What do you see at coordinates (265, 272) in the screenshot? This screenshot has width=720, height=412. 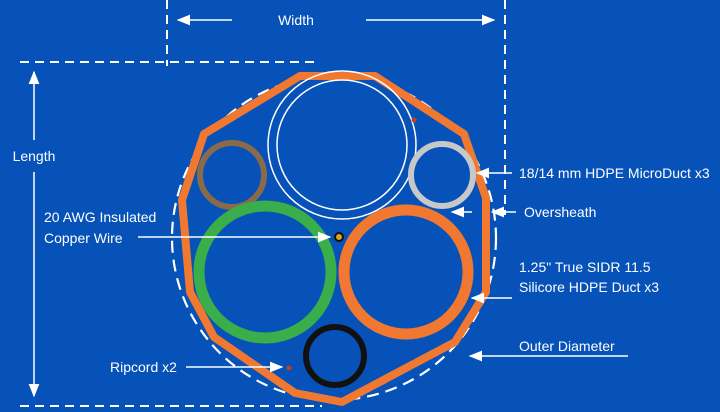 I see `duct-green` at bounding box center [265, 272].